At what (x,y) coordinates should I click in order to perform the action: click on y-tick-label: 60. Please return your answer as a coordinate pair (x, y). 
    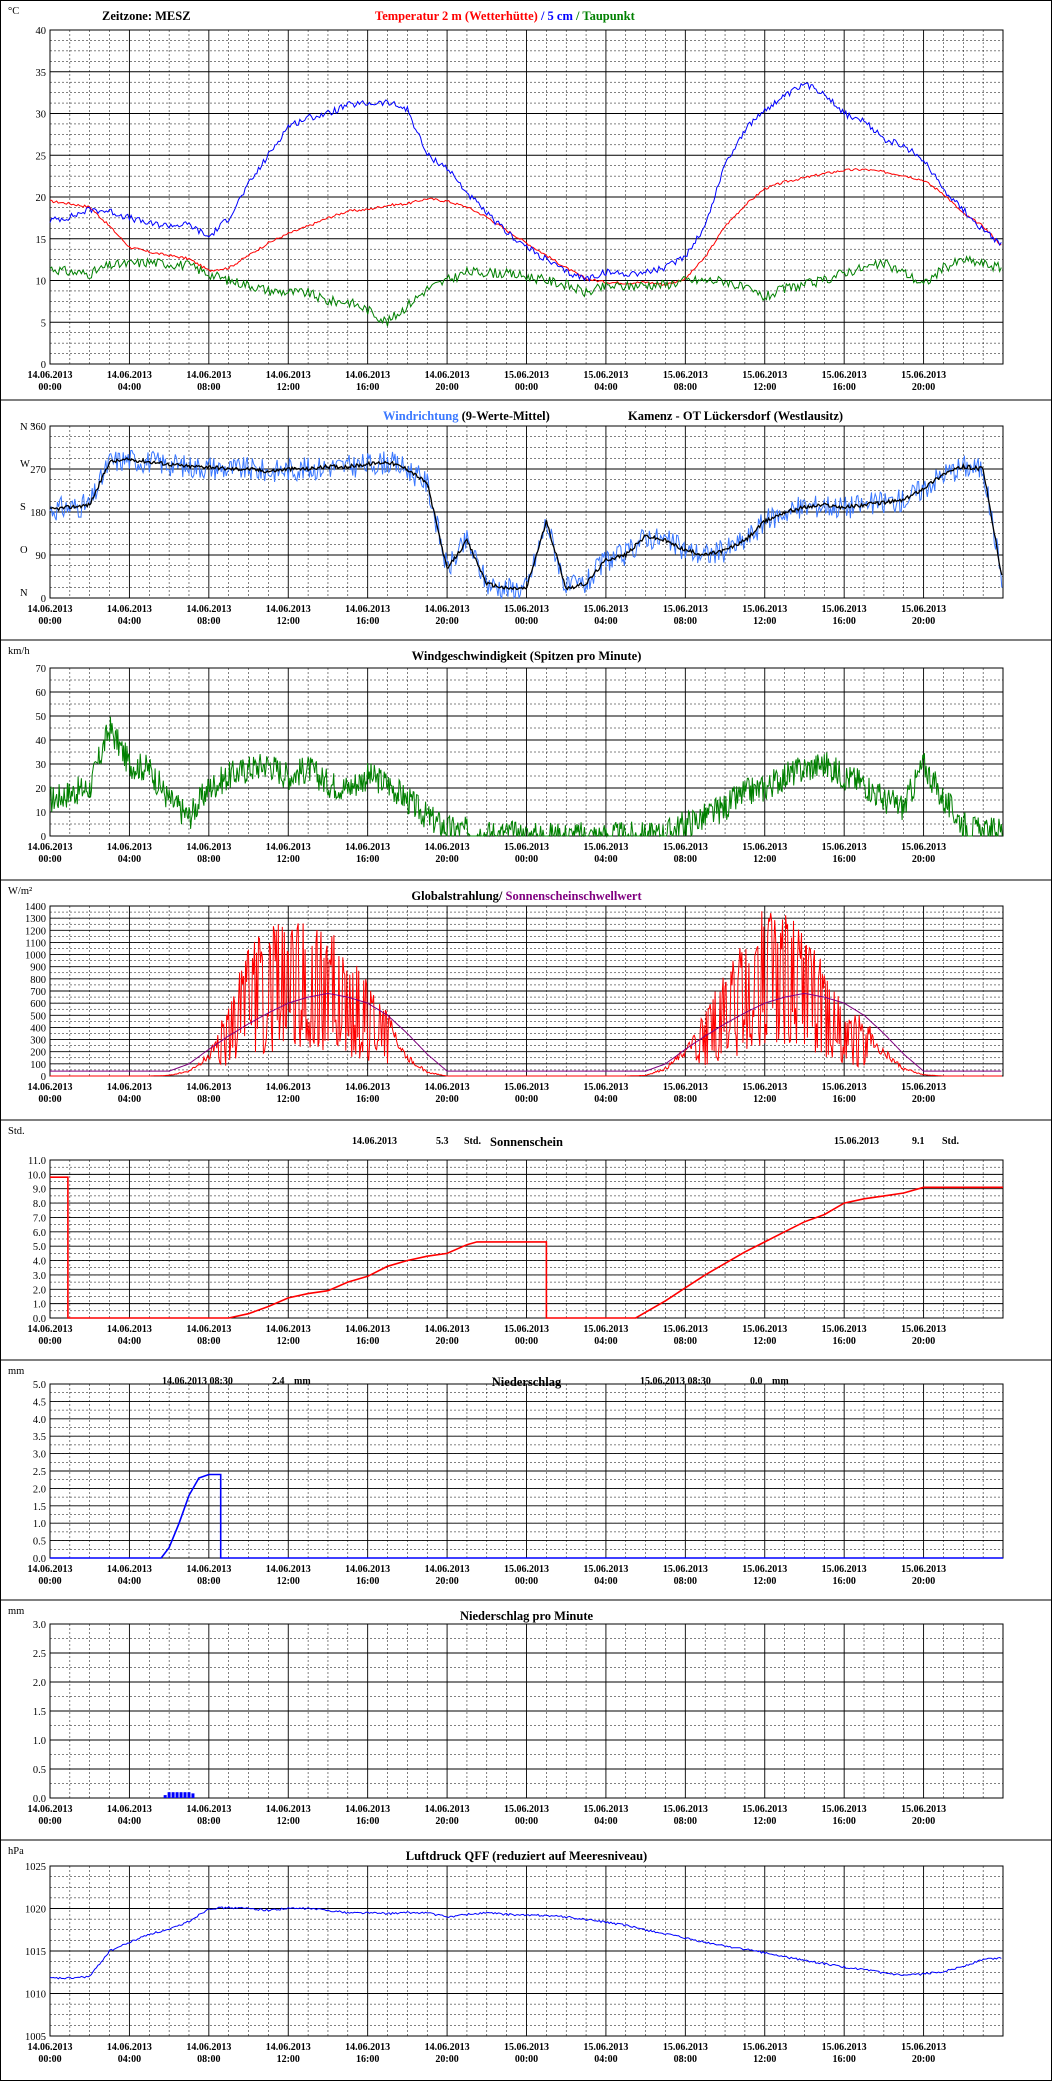
    Looking at the image, I should click on (41, 693).